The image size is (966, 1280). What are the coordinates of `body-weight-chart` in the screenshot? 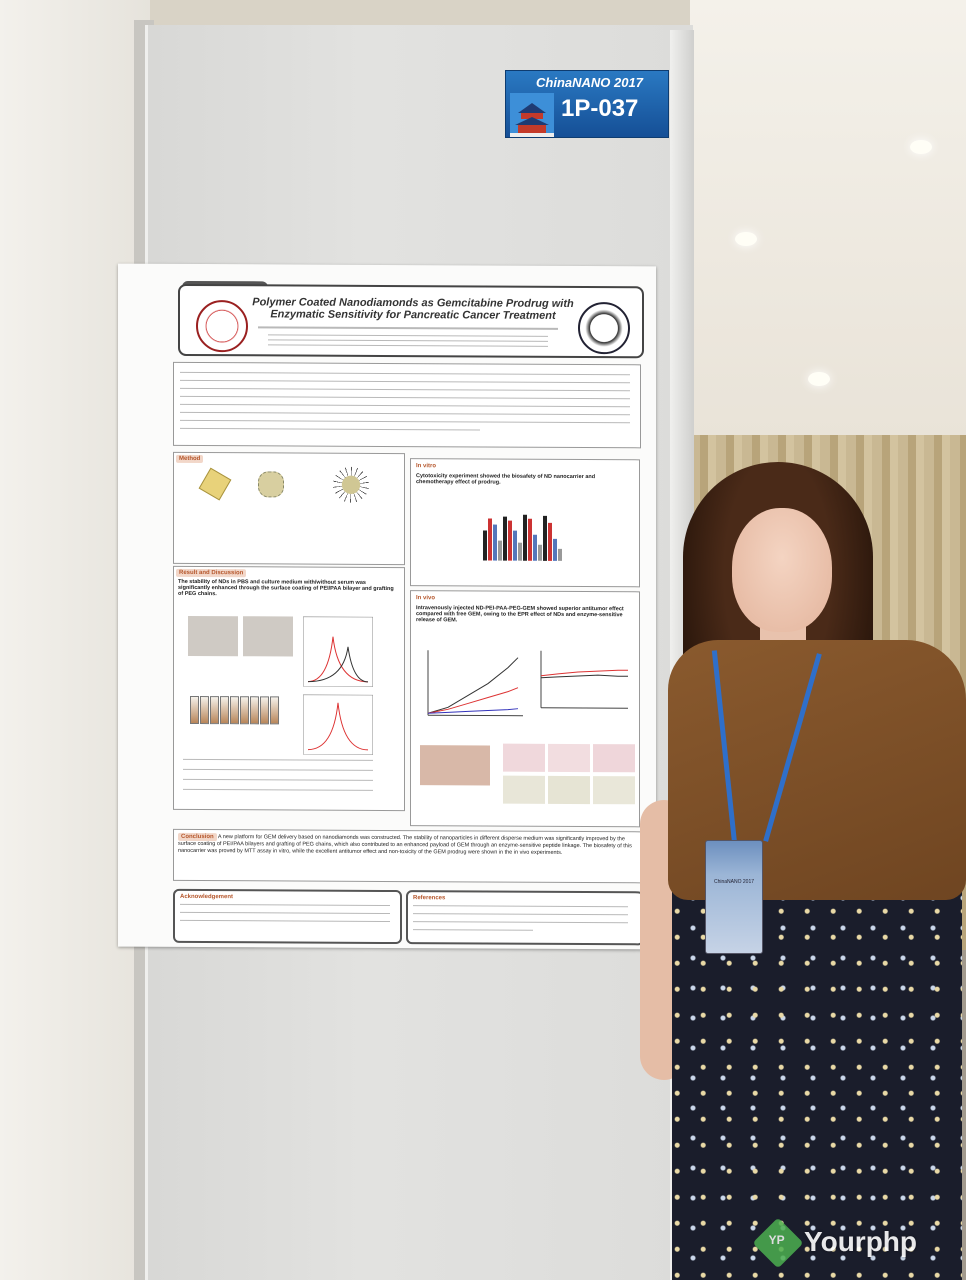 It's located at (583, 681).